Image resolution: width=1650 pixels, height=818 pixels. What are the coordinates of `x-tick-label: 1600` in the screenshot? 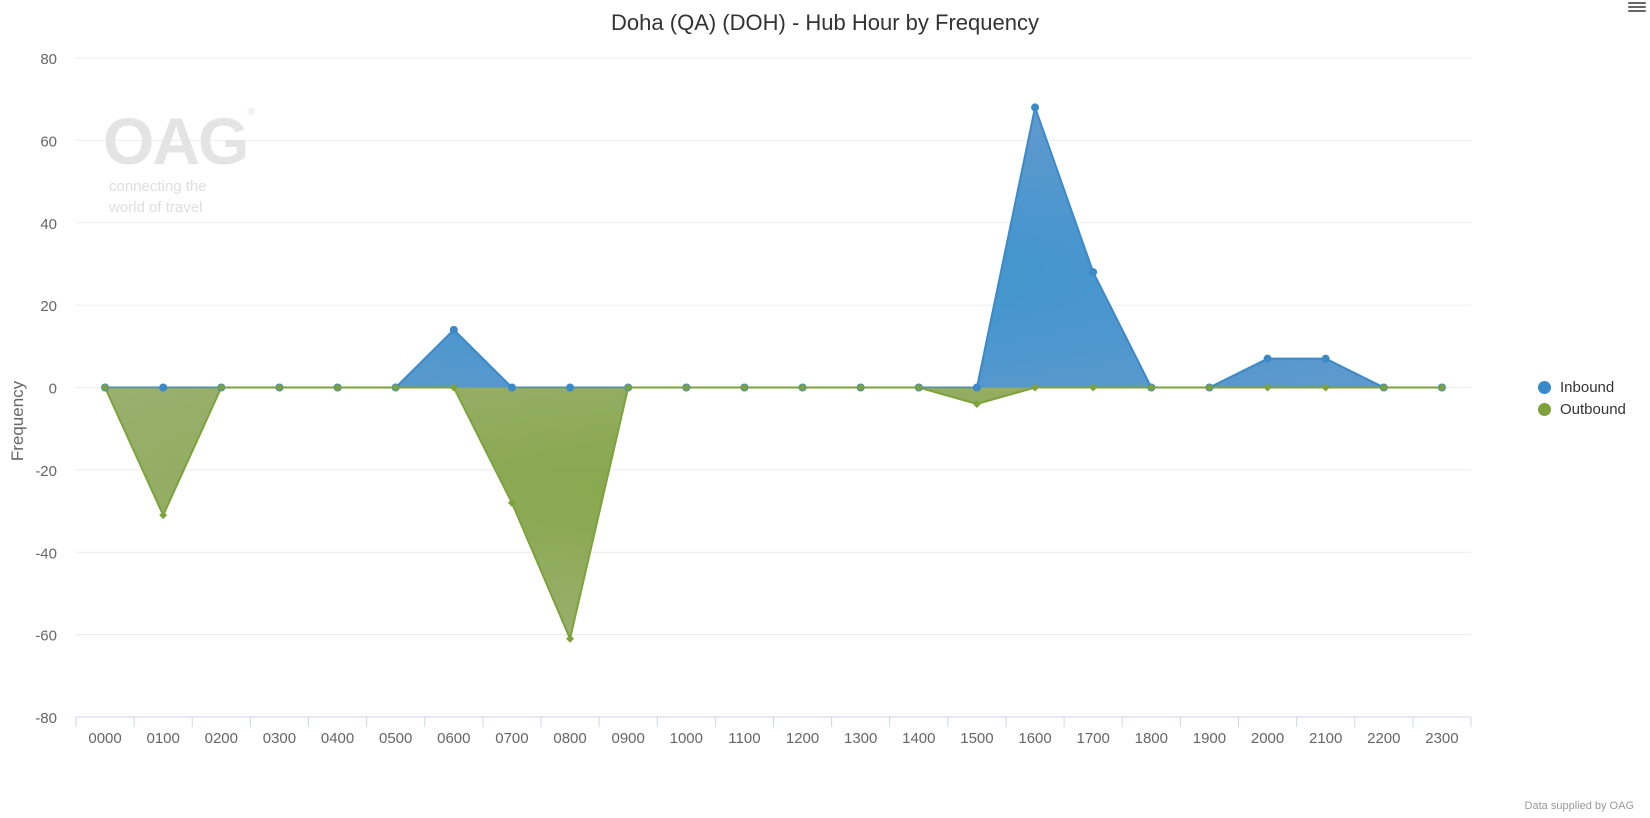 It's located at (1034, 738).